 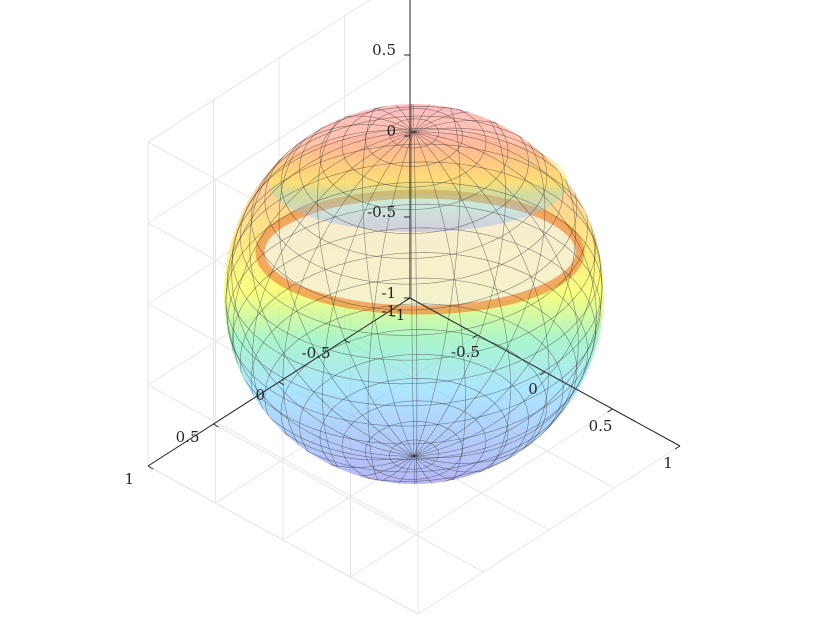 I want to click on x-tick-label: 0.5, so click(x=601, y=426).